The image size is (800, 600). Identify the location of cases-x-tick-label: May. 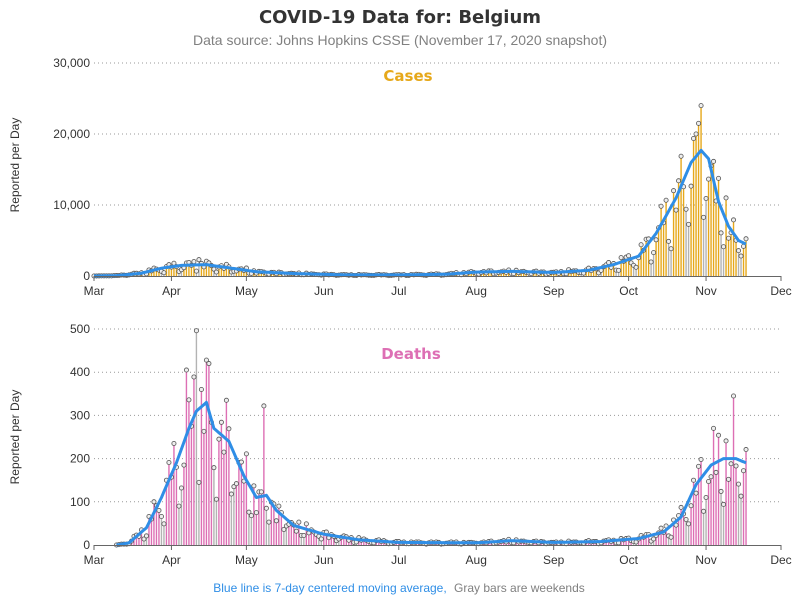
(246, 291).